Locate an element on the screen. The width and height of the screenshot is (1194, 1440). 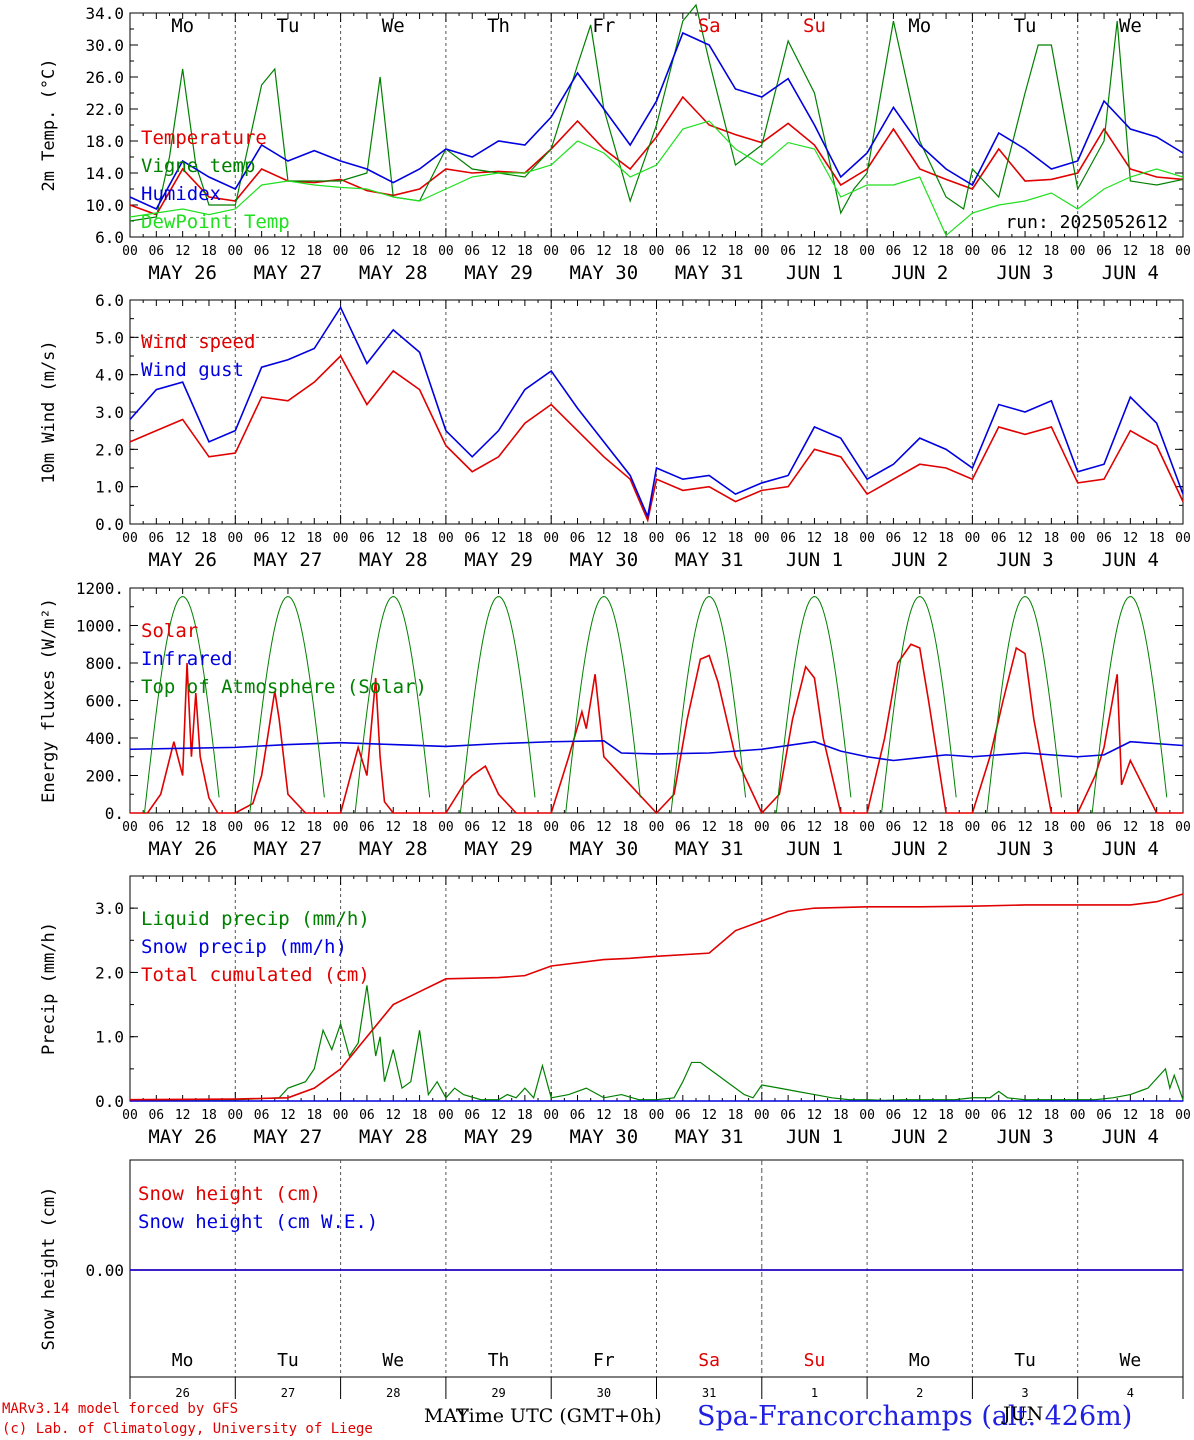
y-tick-label: 26.0 is located at coordinates (104, 77).